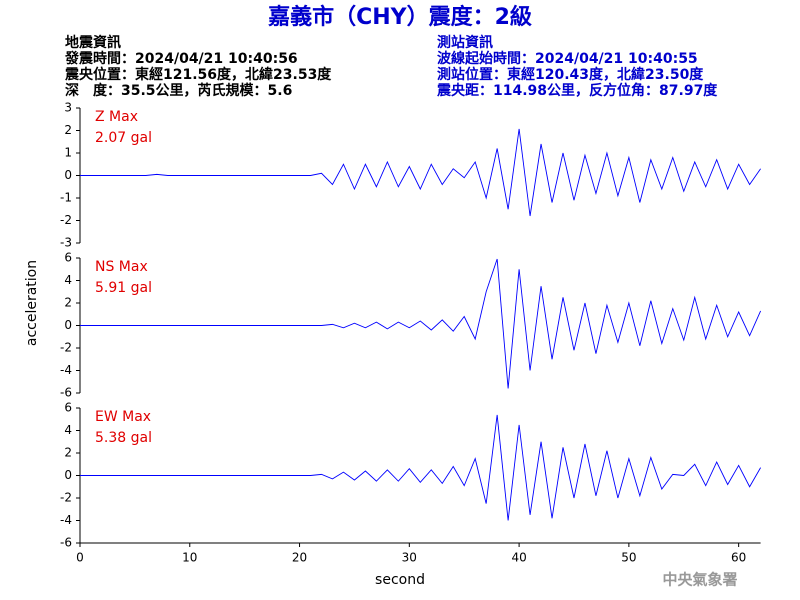 This screenshot has height=600, width=800. What do you see at coordinates (123, 138) in the screenshot?
I see `panel-max: 2.07 gal` at bounding box center [123, 138].